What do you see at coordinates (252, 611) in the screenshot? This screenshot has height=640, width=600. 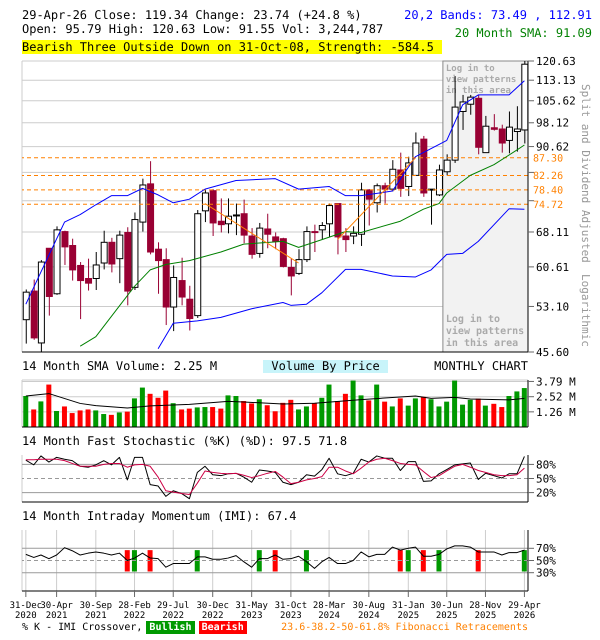 I see `x-tick-label: 31-May 2023` at bounding box center [252, 611].